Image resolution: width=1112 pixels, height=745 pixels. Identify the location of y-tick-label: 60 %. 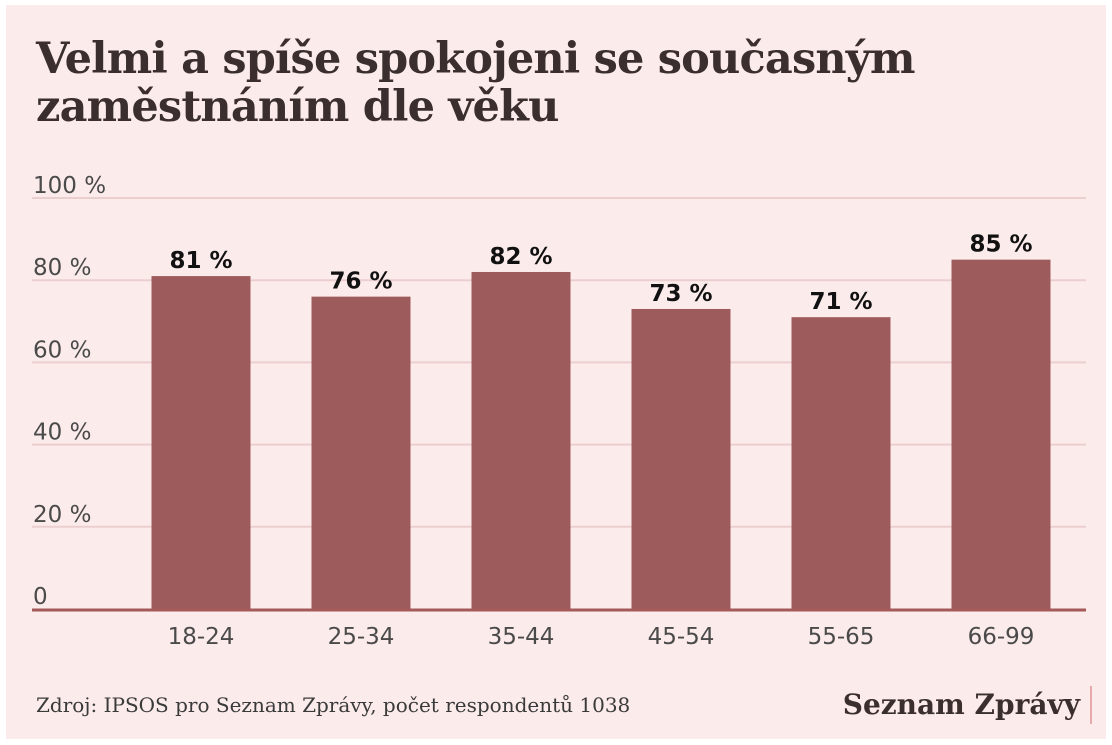
(62, 350).